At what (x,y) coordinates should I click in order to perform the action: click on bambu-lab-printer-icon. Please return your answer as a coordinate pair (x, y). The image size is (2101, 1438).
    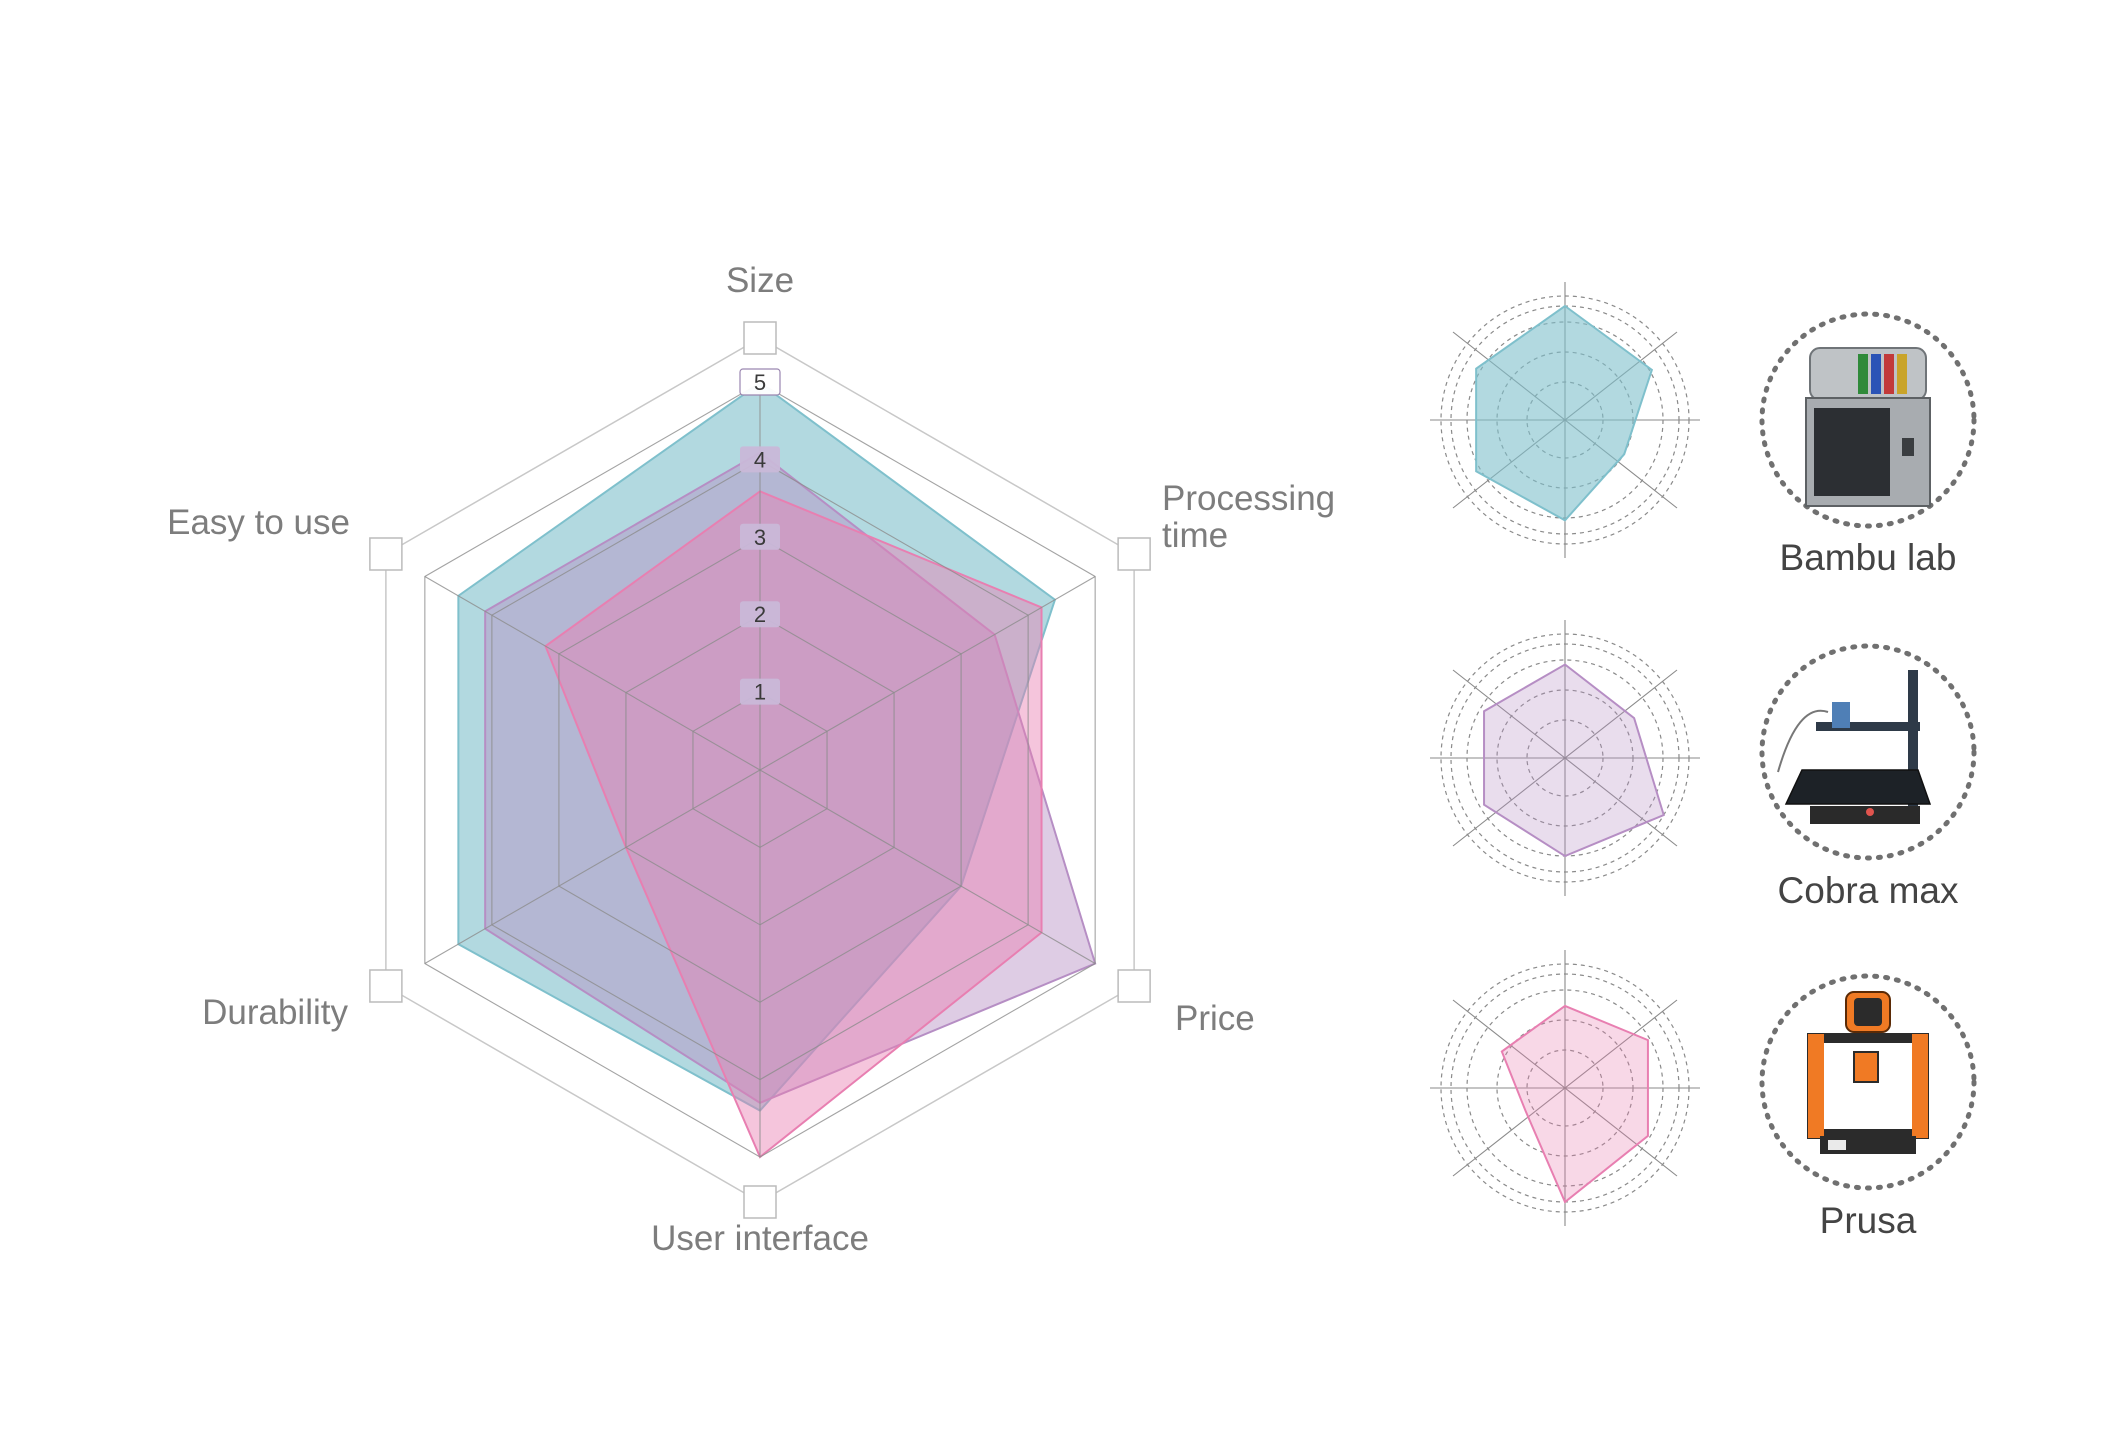
    Looking at the image, I should click on (1868, 420).